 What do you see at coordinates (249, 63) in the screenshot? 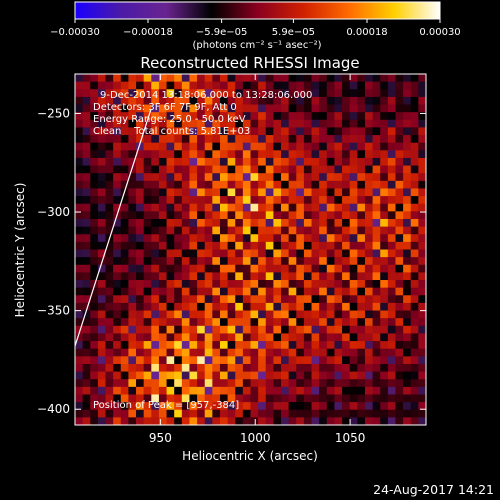
I see `chart-title: Reconstructed RHESSI Image` at bounding box center [249, 63].